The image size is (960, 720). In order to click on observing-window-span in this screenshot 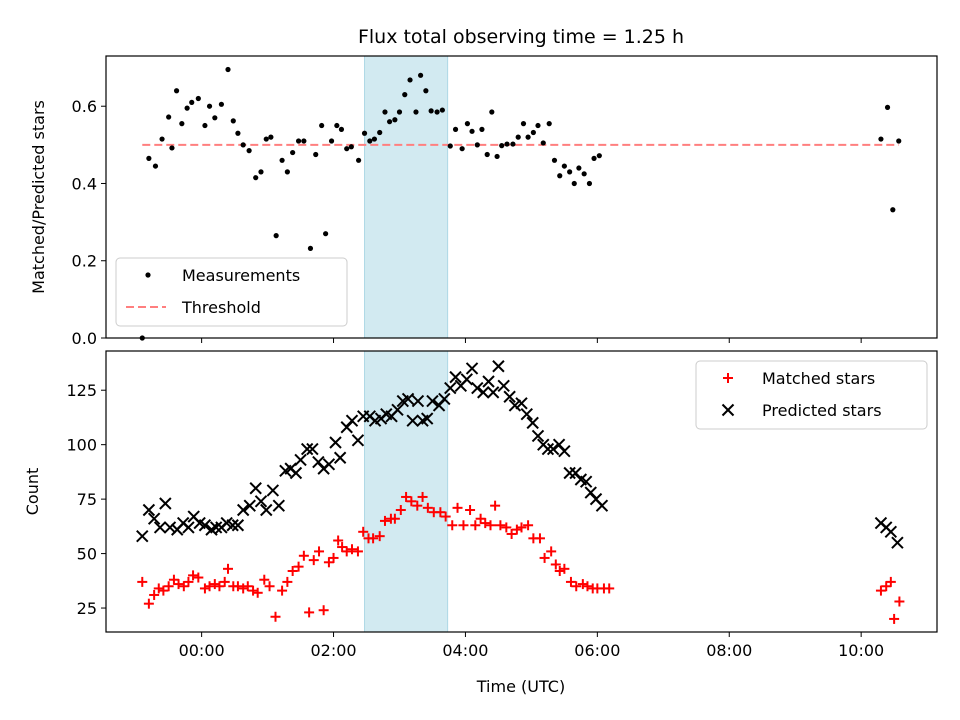, I will do `click(406, 197)`.